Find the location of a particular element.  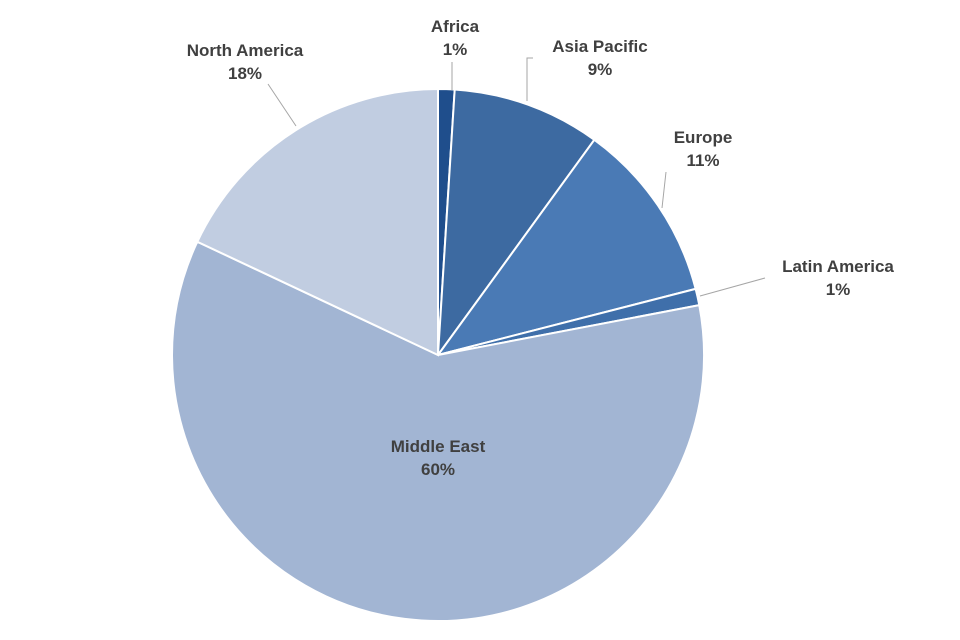

pie-slice-europe is located at coordinates (566, 247).